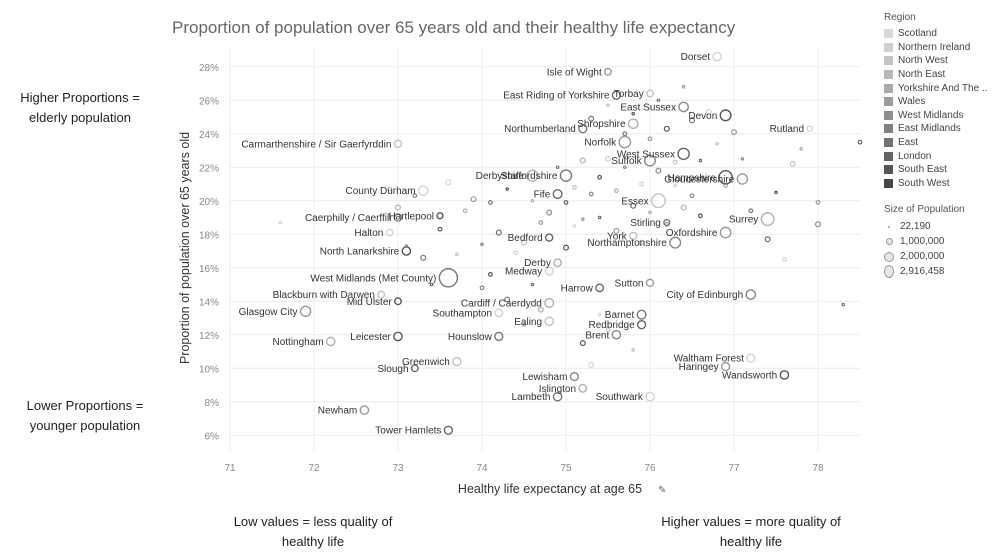  What do you see at coordinates (936, 156) in the screenshot?
I see `region-legend-item: London` at bounding box center [936, 156].